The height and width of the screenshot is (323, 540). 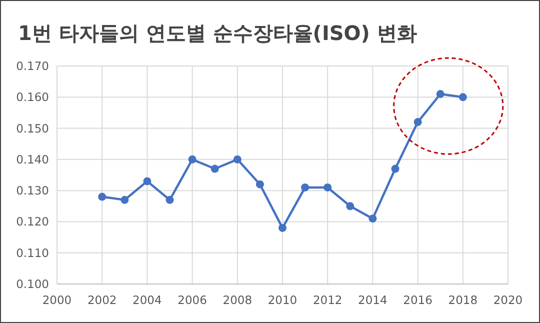 What do you see at coordinates (32, 284) in the screenshot?
I see `y-tick-label: 0.100` at bounding box center [32, 284].